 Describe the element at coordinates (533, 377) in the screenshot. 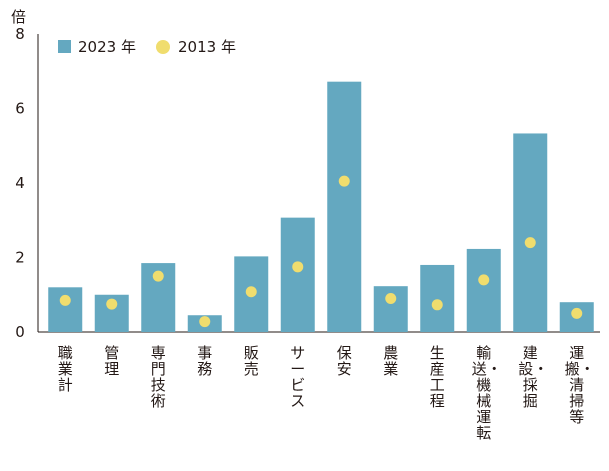

I see `x-category-label: 建設・採掘` at that location.